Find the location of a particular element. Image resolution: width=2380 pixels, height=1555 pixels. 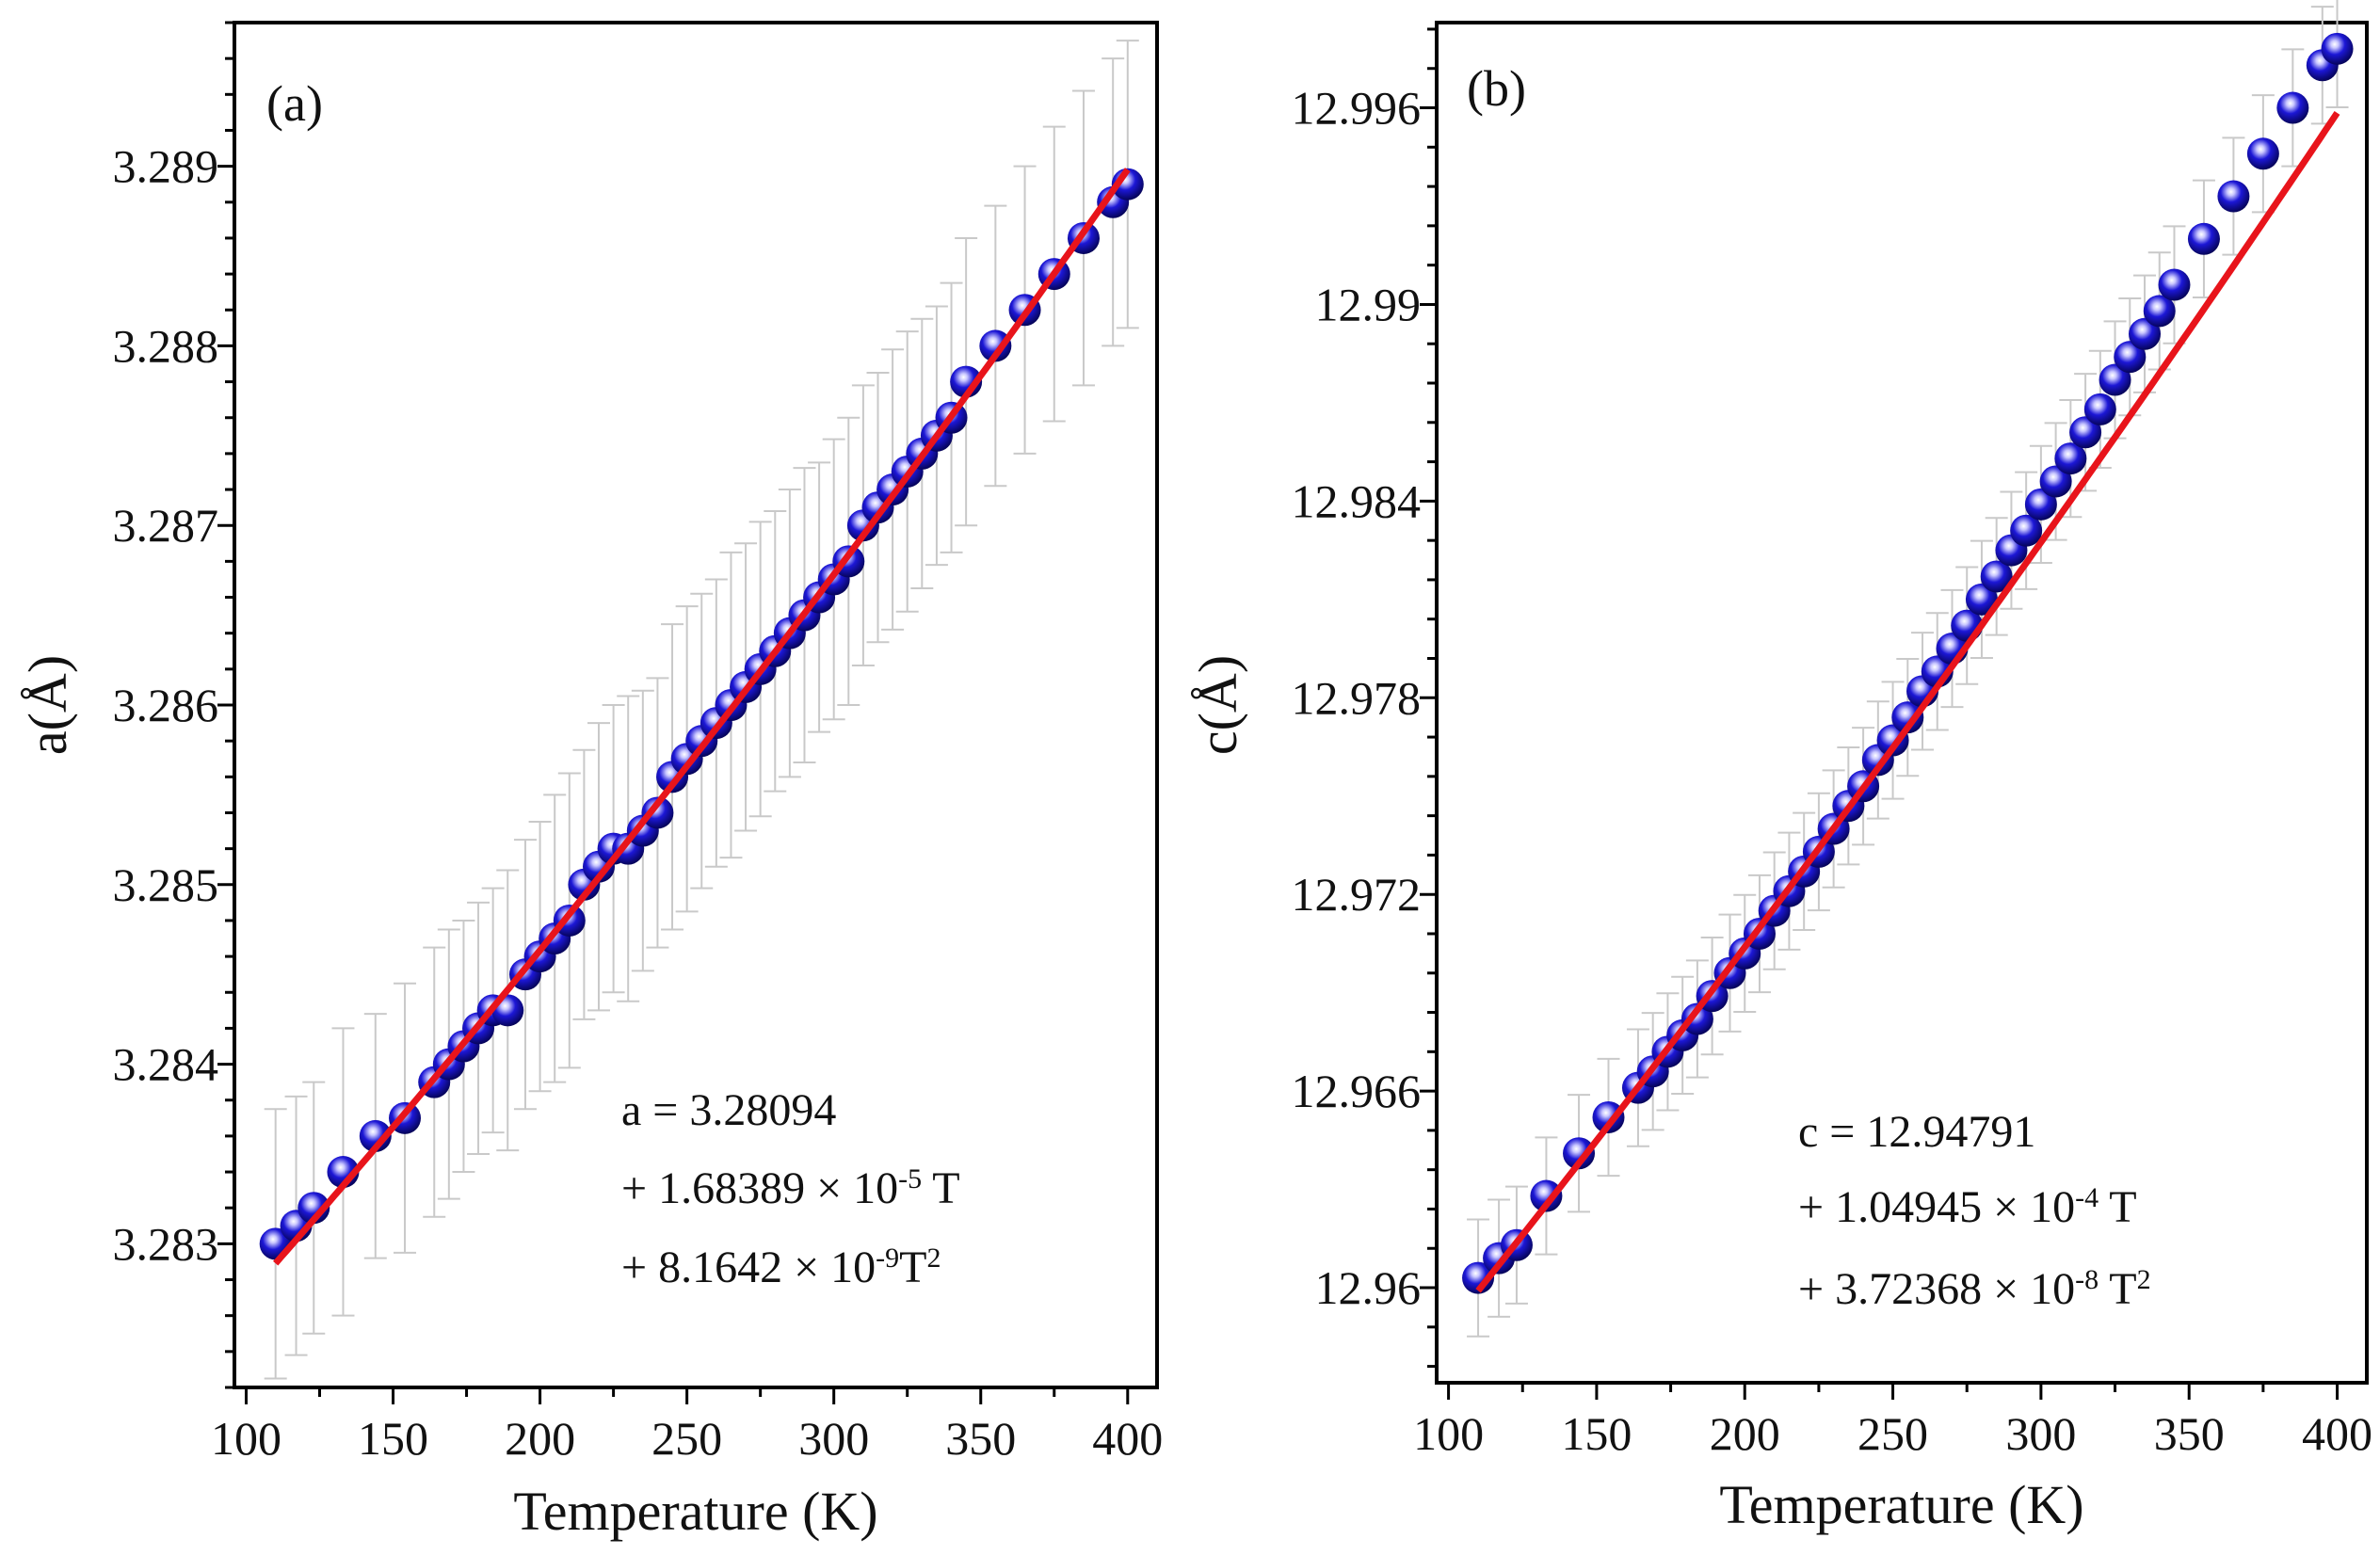

y-tick-label: 12.996 is located at coordinates (1357, 108).